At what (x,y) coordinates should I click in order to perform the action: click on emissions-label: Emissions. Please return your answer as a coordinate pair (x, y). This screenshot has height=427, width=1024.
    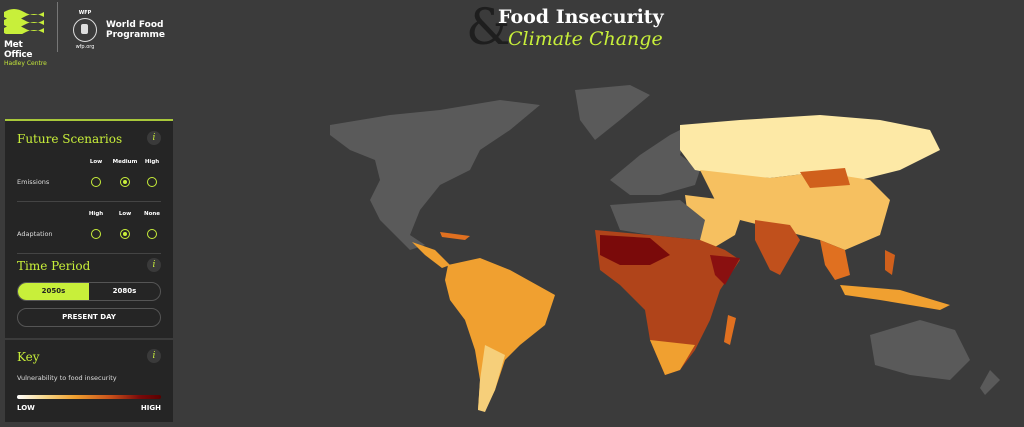
    Looking at the image, I should click on (33, 182).